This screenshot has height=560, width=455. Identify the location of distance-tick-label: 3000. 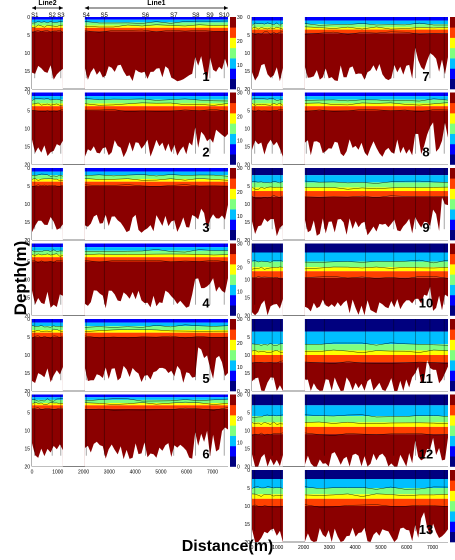
(329, 548).